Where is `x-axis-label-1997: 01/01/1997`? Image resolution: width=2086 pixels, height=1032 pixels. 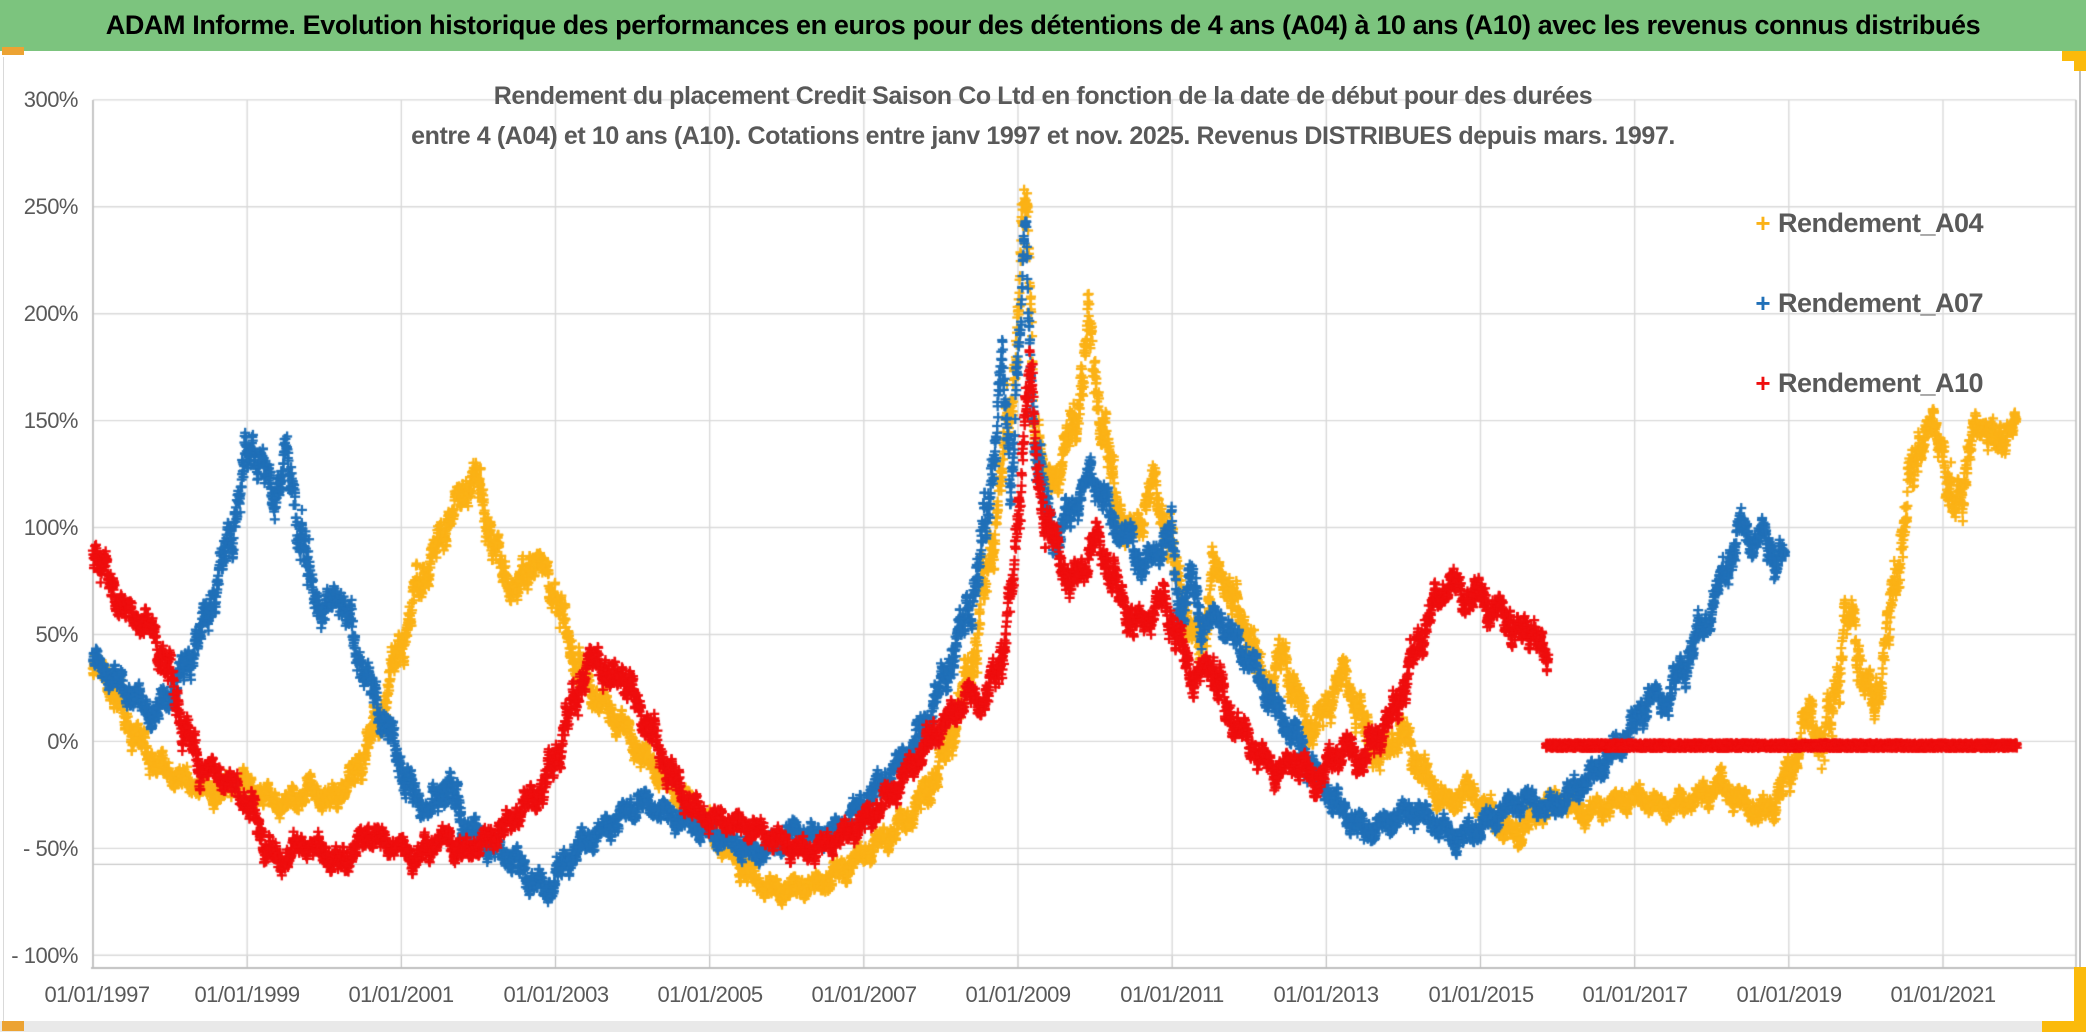 x-axis-label-1997: 01/01/1997 is located at coordinates (97, 994).